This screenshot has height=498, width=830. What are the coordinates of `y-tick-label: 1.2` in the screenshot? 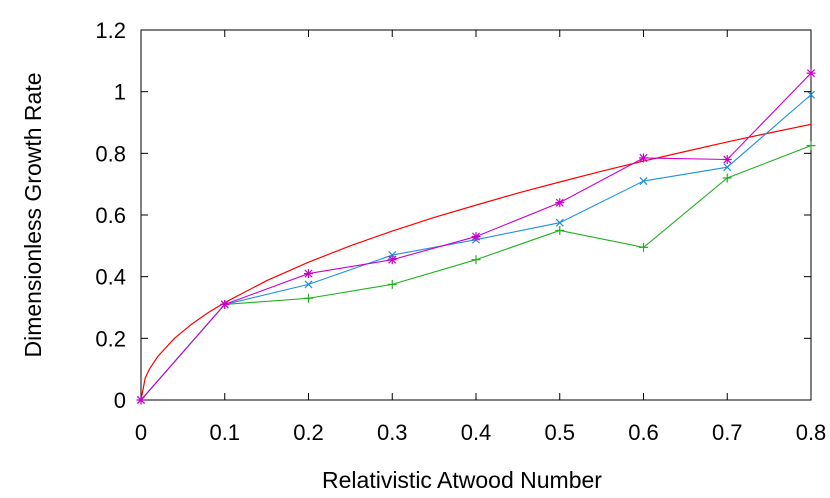 It's located at (110, 30).